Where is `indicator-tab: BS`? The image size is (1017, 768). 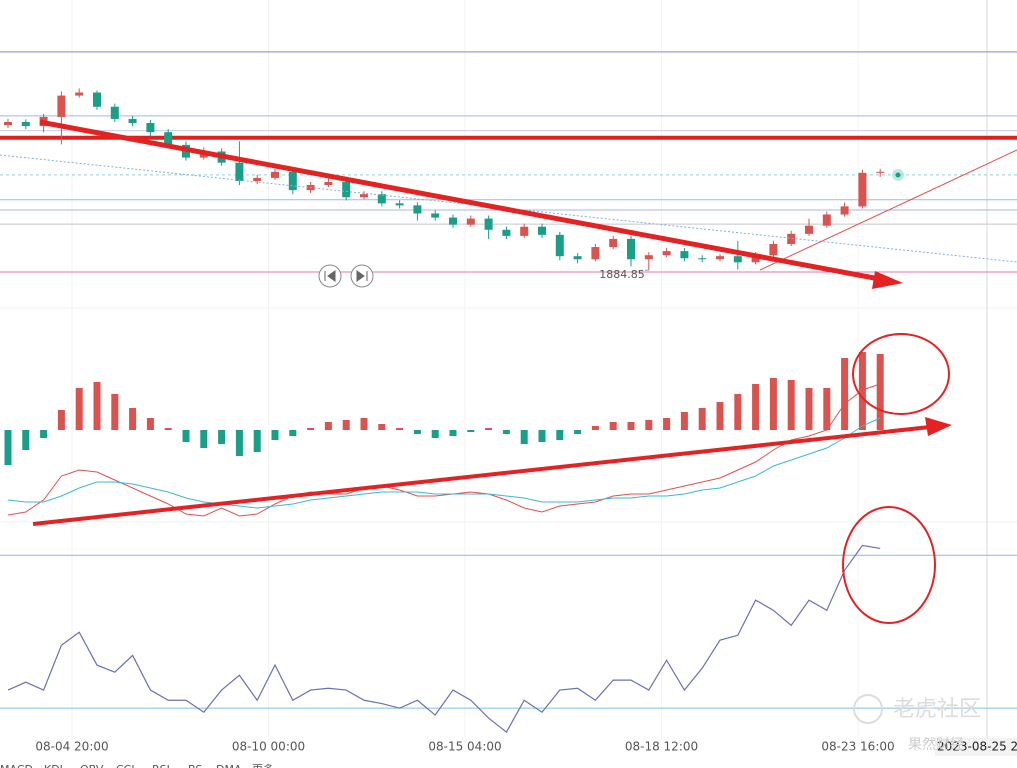 indicator-tab: BS is located at coordinates (195, 765).